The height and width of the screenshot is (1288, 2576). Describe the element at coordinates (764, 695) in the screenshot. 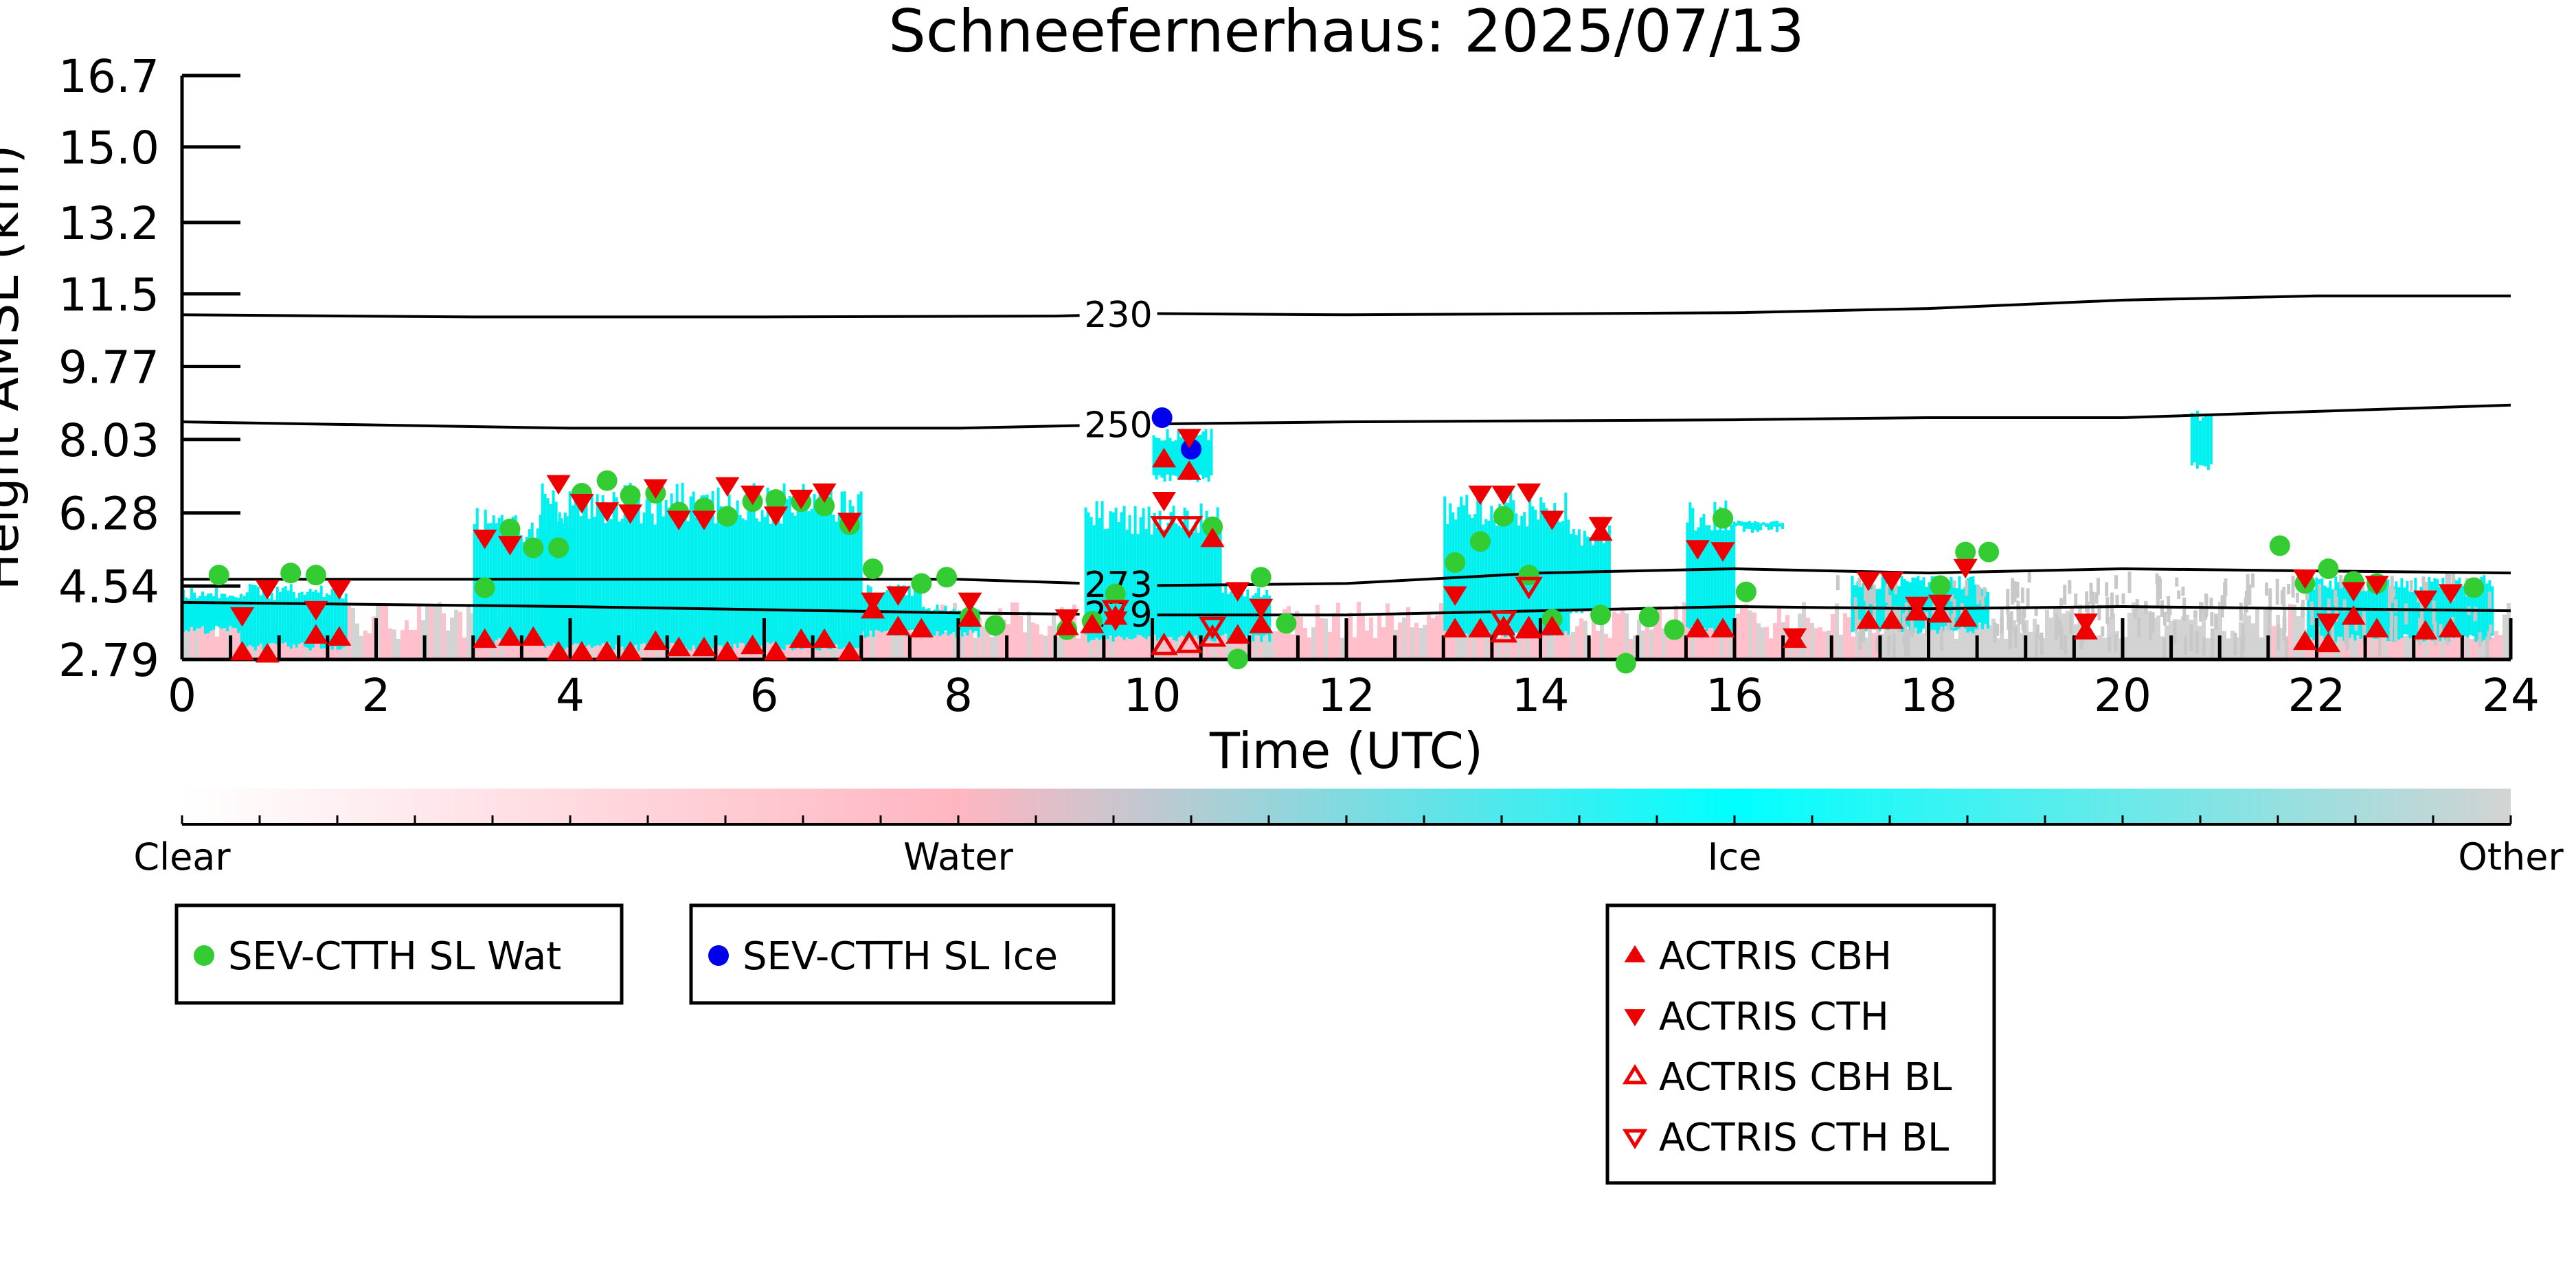

I see `x-tick-label: 6` at that location.